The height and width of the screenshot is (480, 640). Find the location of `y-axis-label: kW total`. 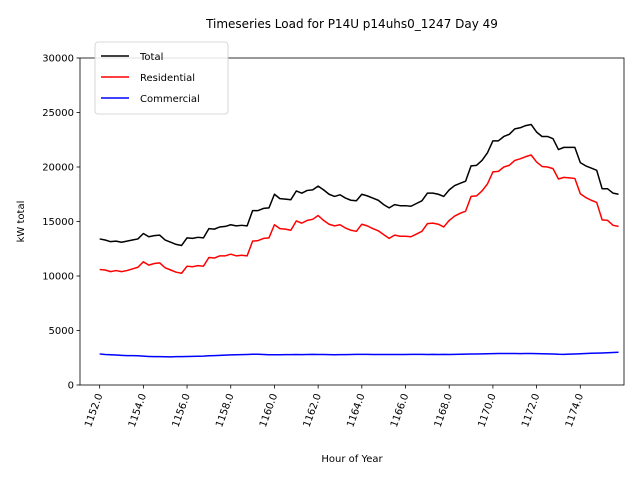

y-axis-label: kW total is located at coordinates (21, 222).